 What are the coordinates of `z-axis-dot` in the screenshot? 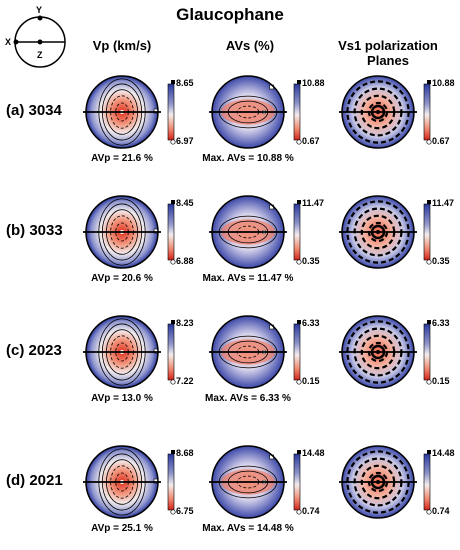 It's located at (40, 42).